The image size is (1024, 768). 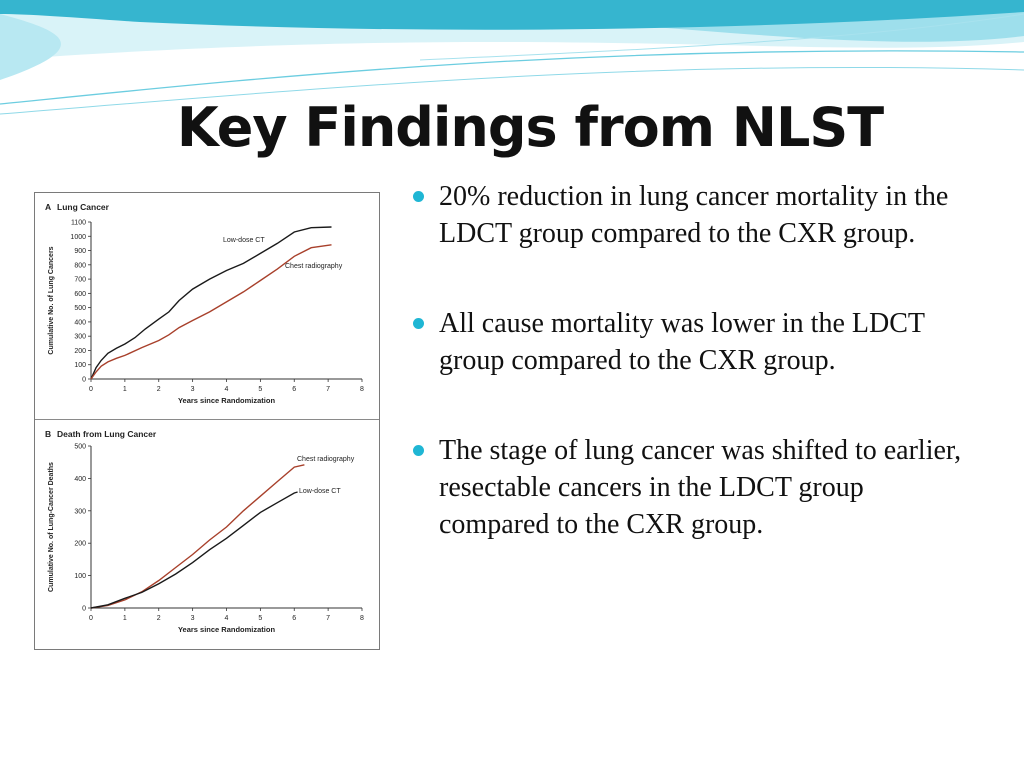 What do you see at coordinates (107, 434) in the screenshot?
I see `chart-title: Death from Lung Cancer` at bounding box center [107, 434].